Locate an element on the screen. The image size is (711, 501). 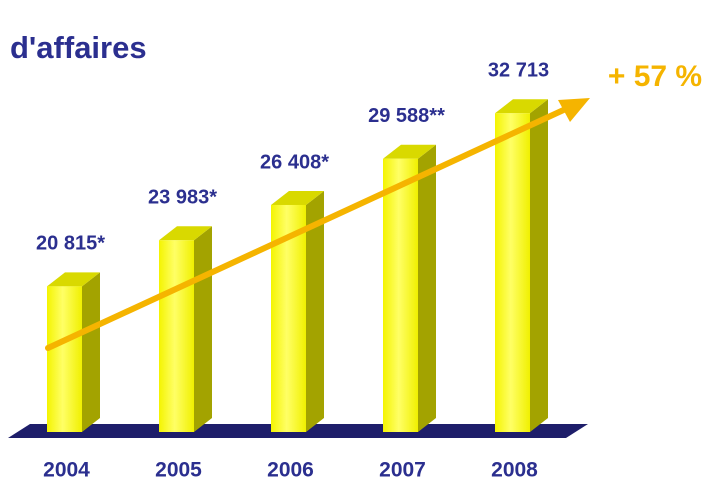
x-tick-label: 2005 is located at coordinates (178, 470).